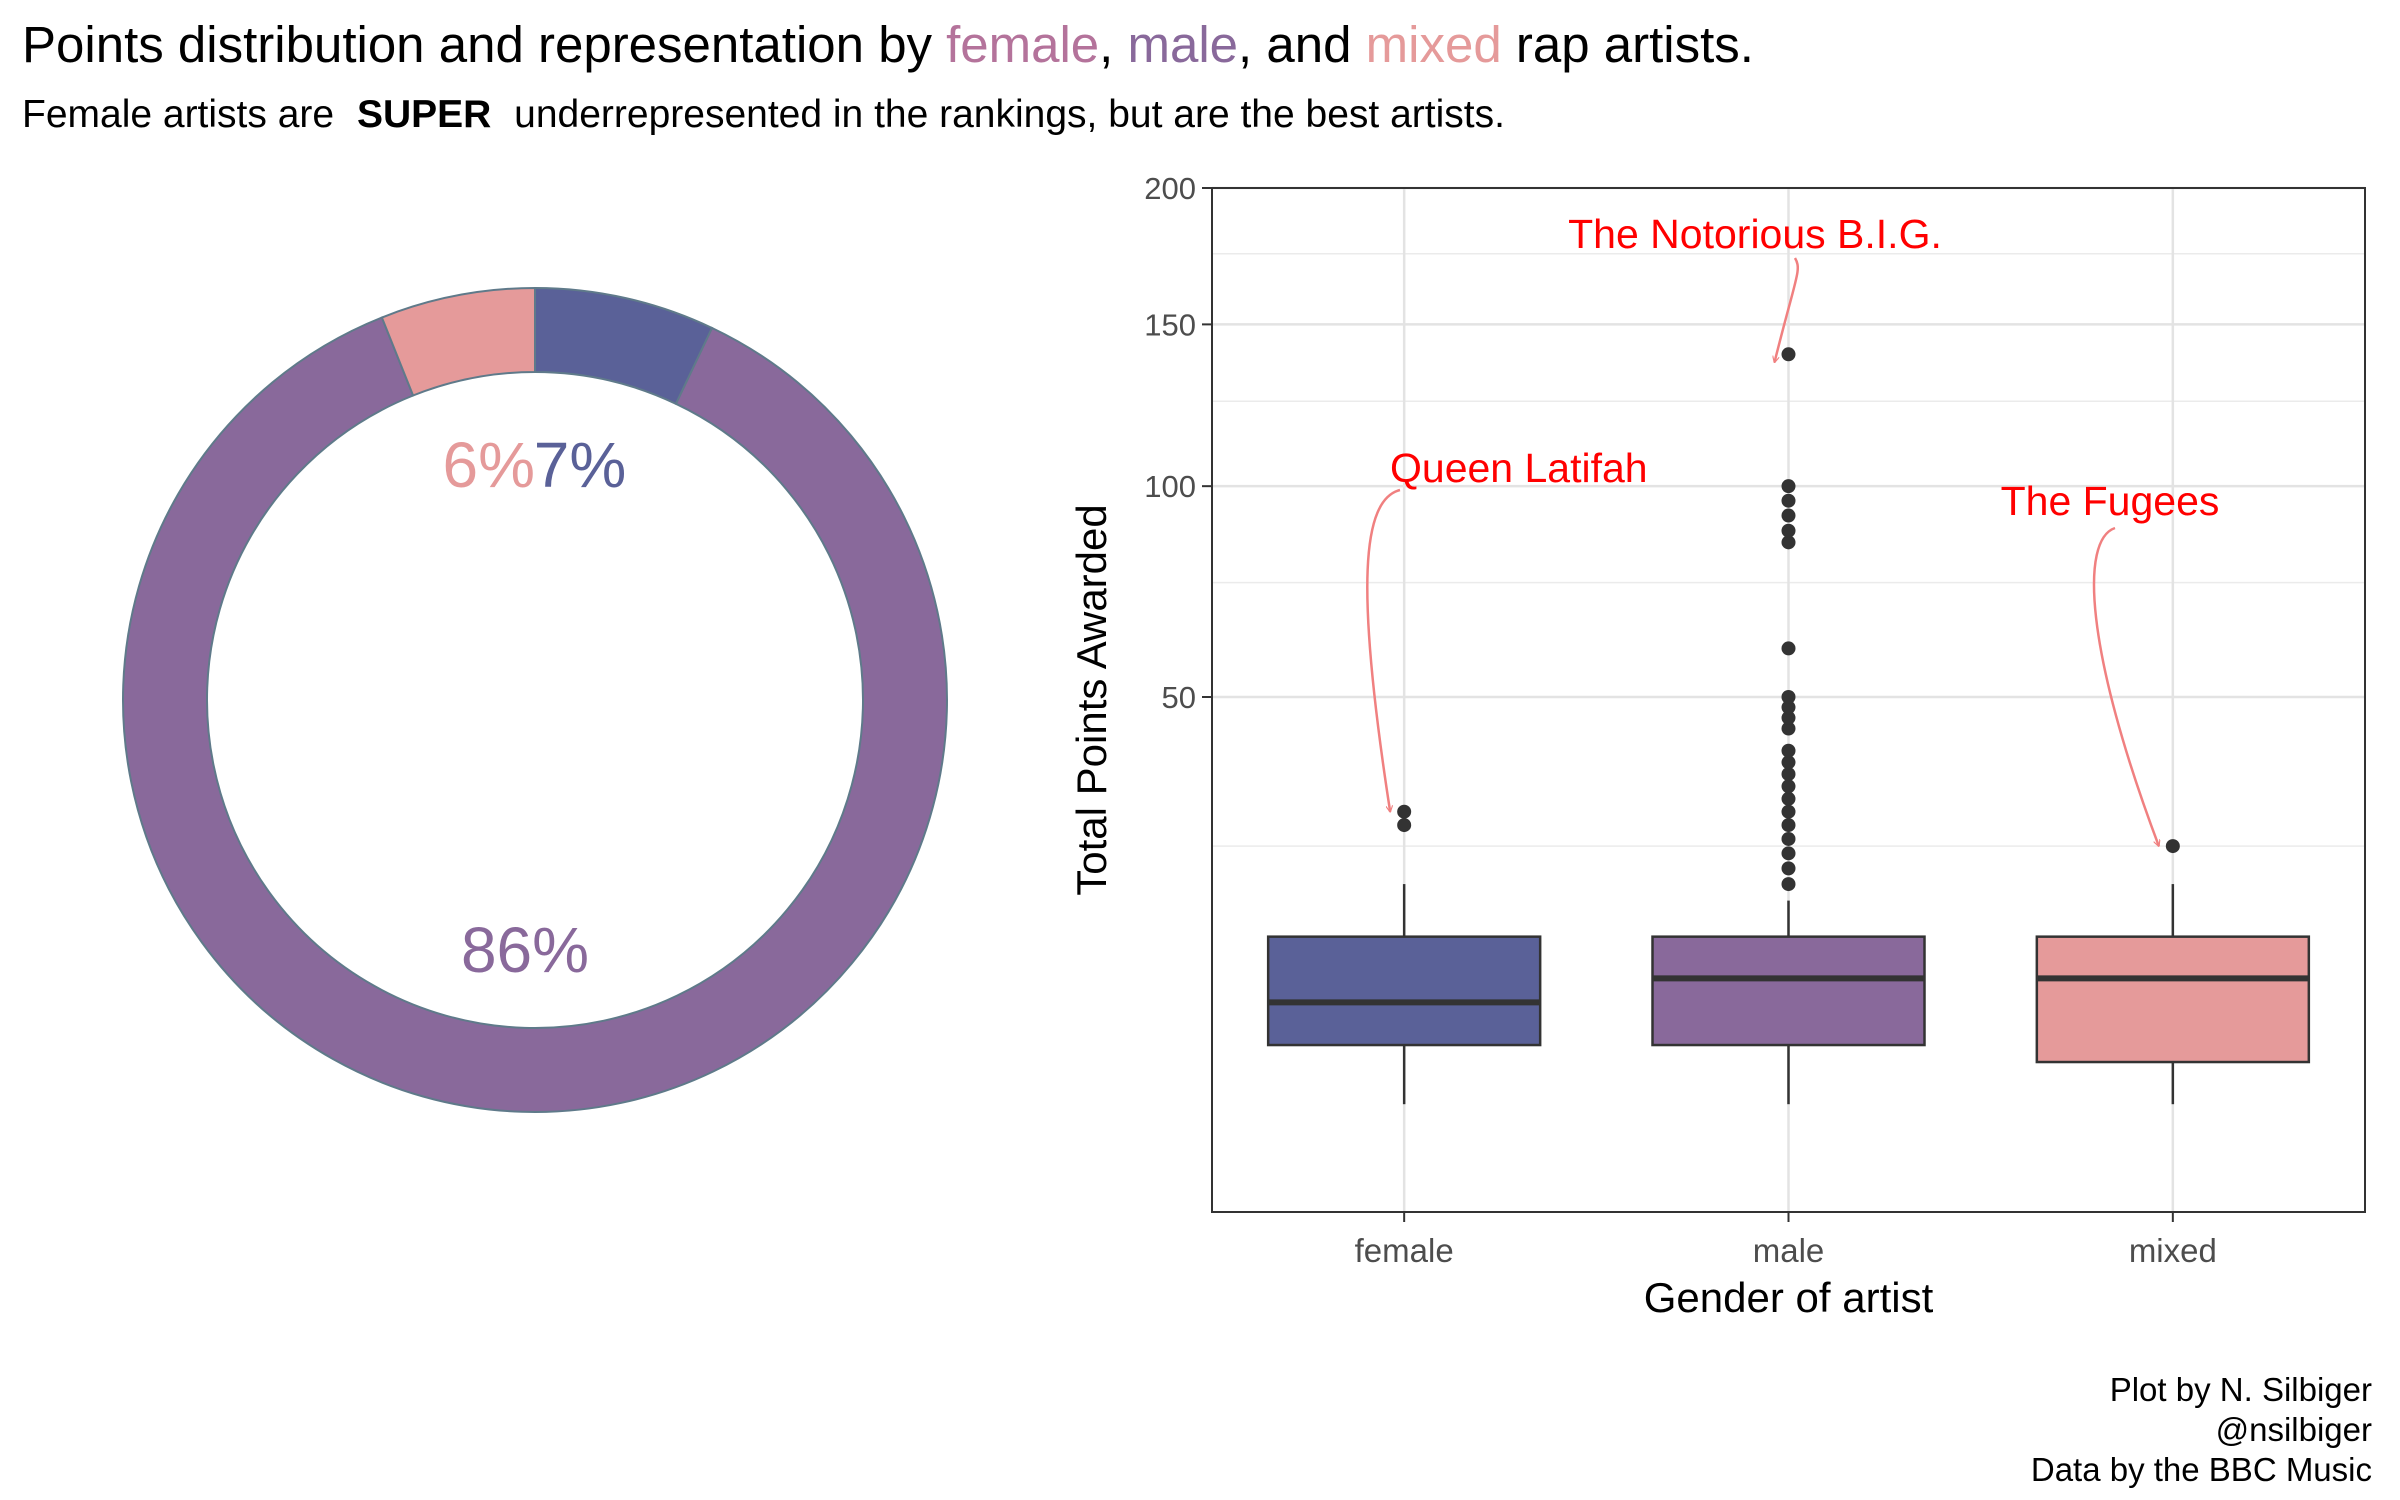 Image resolution: width=2400 pixels, height=1500 pixels. I want to click on y-axis-title: Total Points Awarded, so click(1091, 699).